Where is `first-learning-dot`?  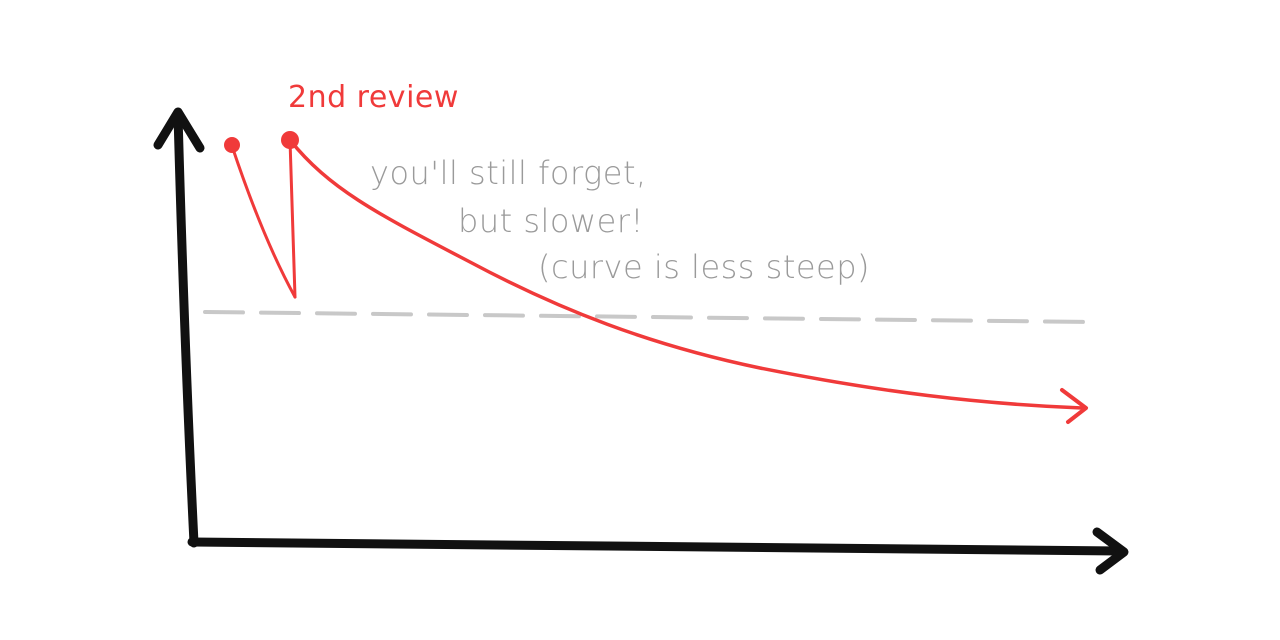
first-learning-dot is located at coordinates (232, 145).